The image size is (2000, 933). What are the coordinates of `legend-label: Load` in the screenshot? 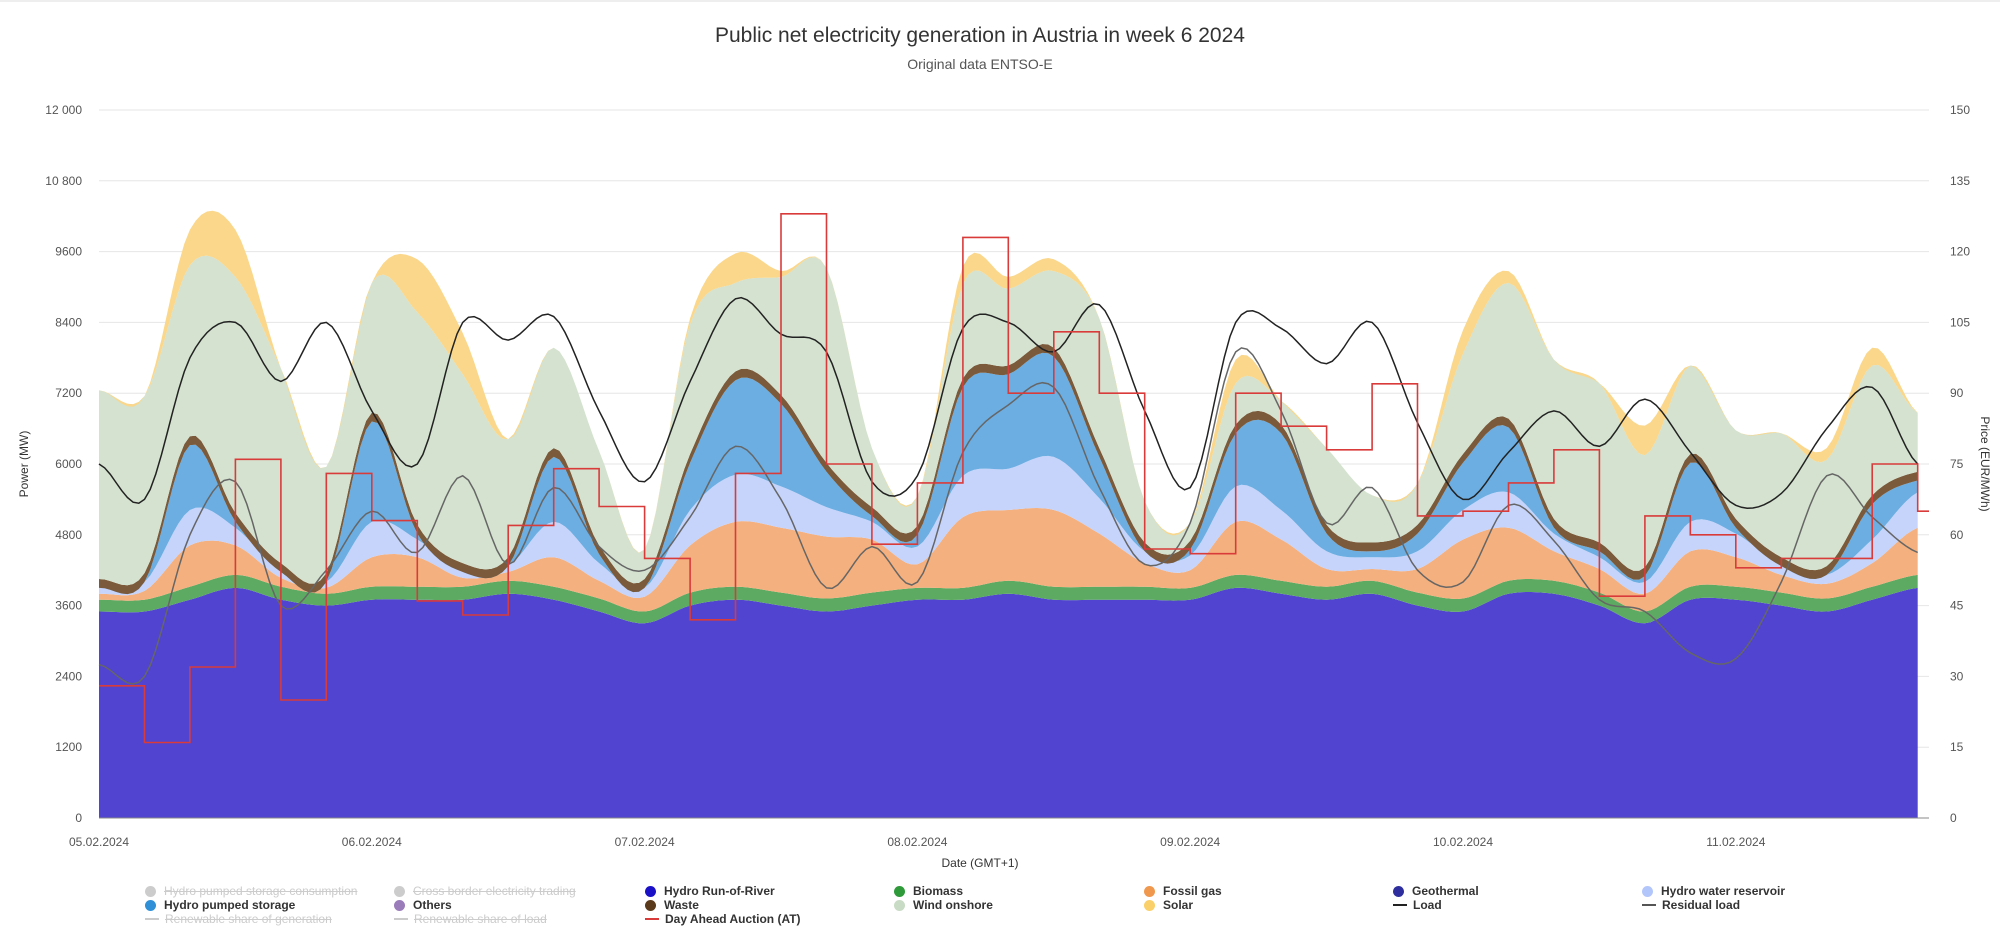 It's located at (1427, 905).